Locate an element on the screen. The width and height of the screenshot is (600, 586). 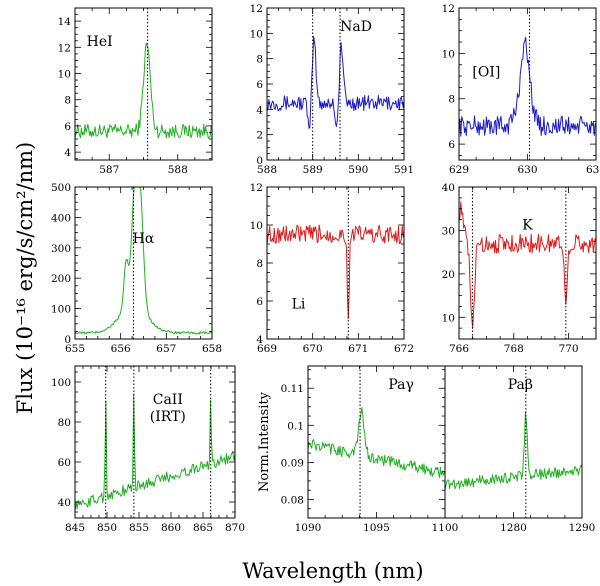
panel-hei: 587 588 4 6 8 10 12 14 HeI is located at coordinates (135, 91).